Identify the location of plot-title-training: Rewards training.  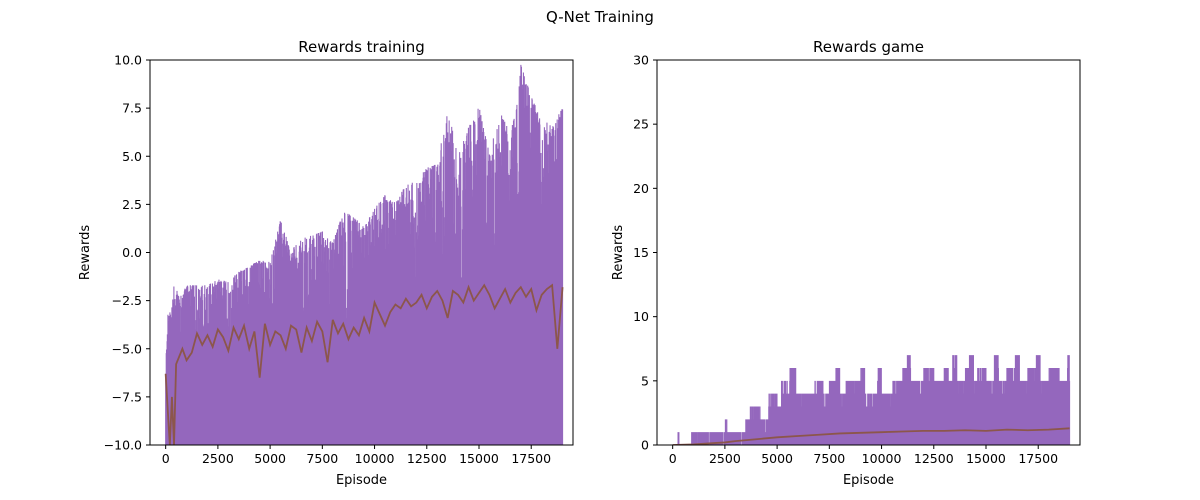
(361, 47).